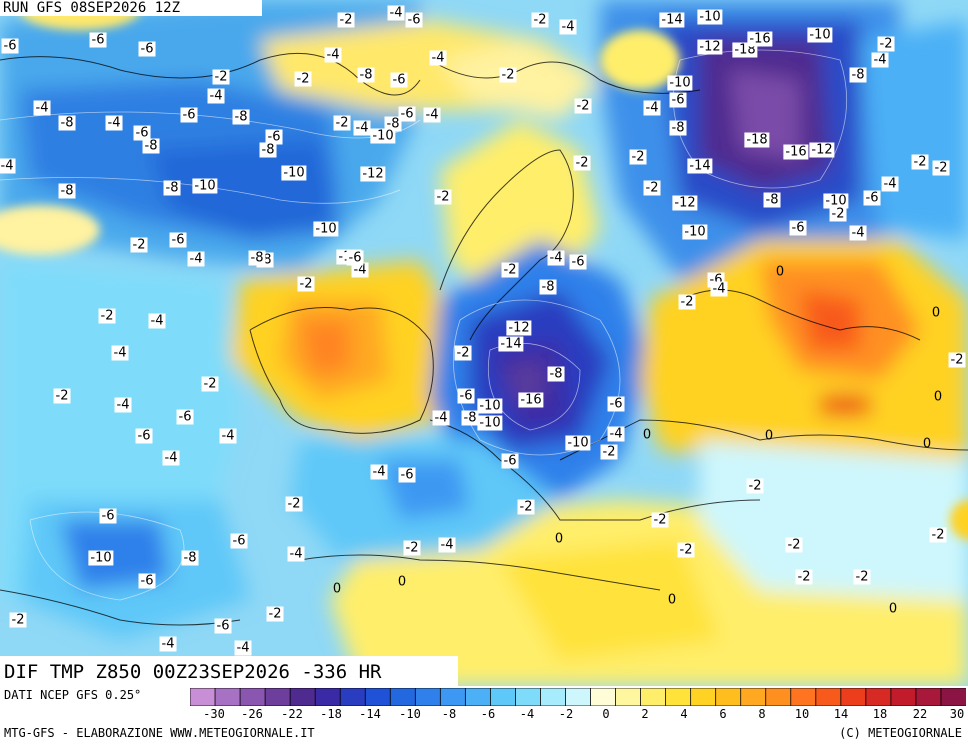 Image resolution: width=968 pixels, height=745 pixels. I want to click on colorbar-tick-label: 6, so click(723, 714).